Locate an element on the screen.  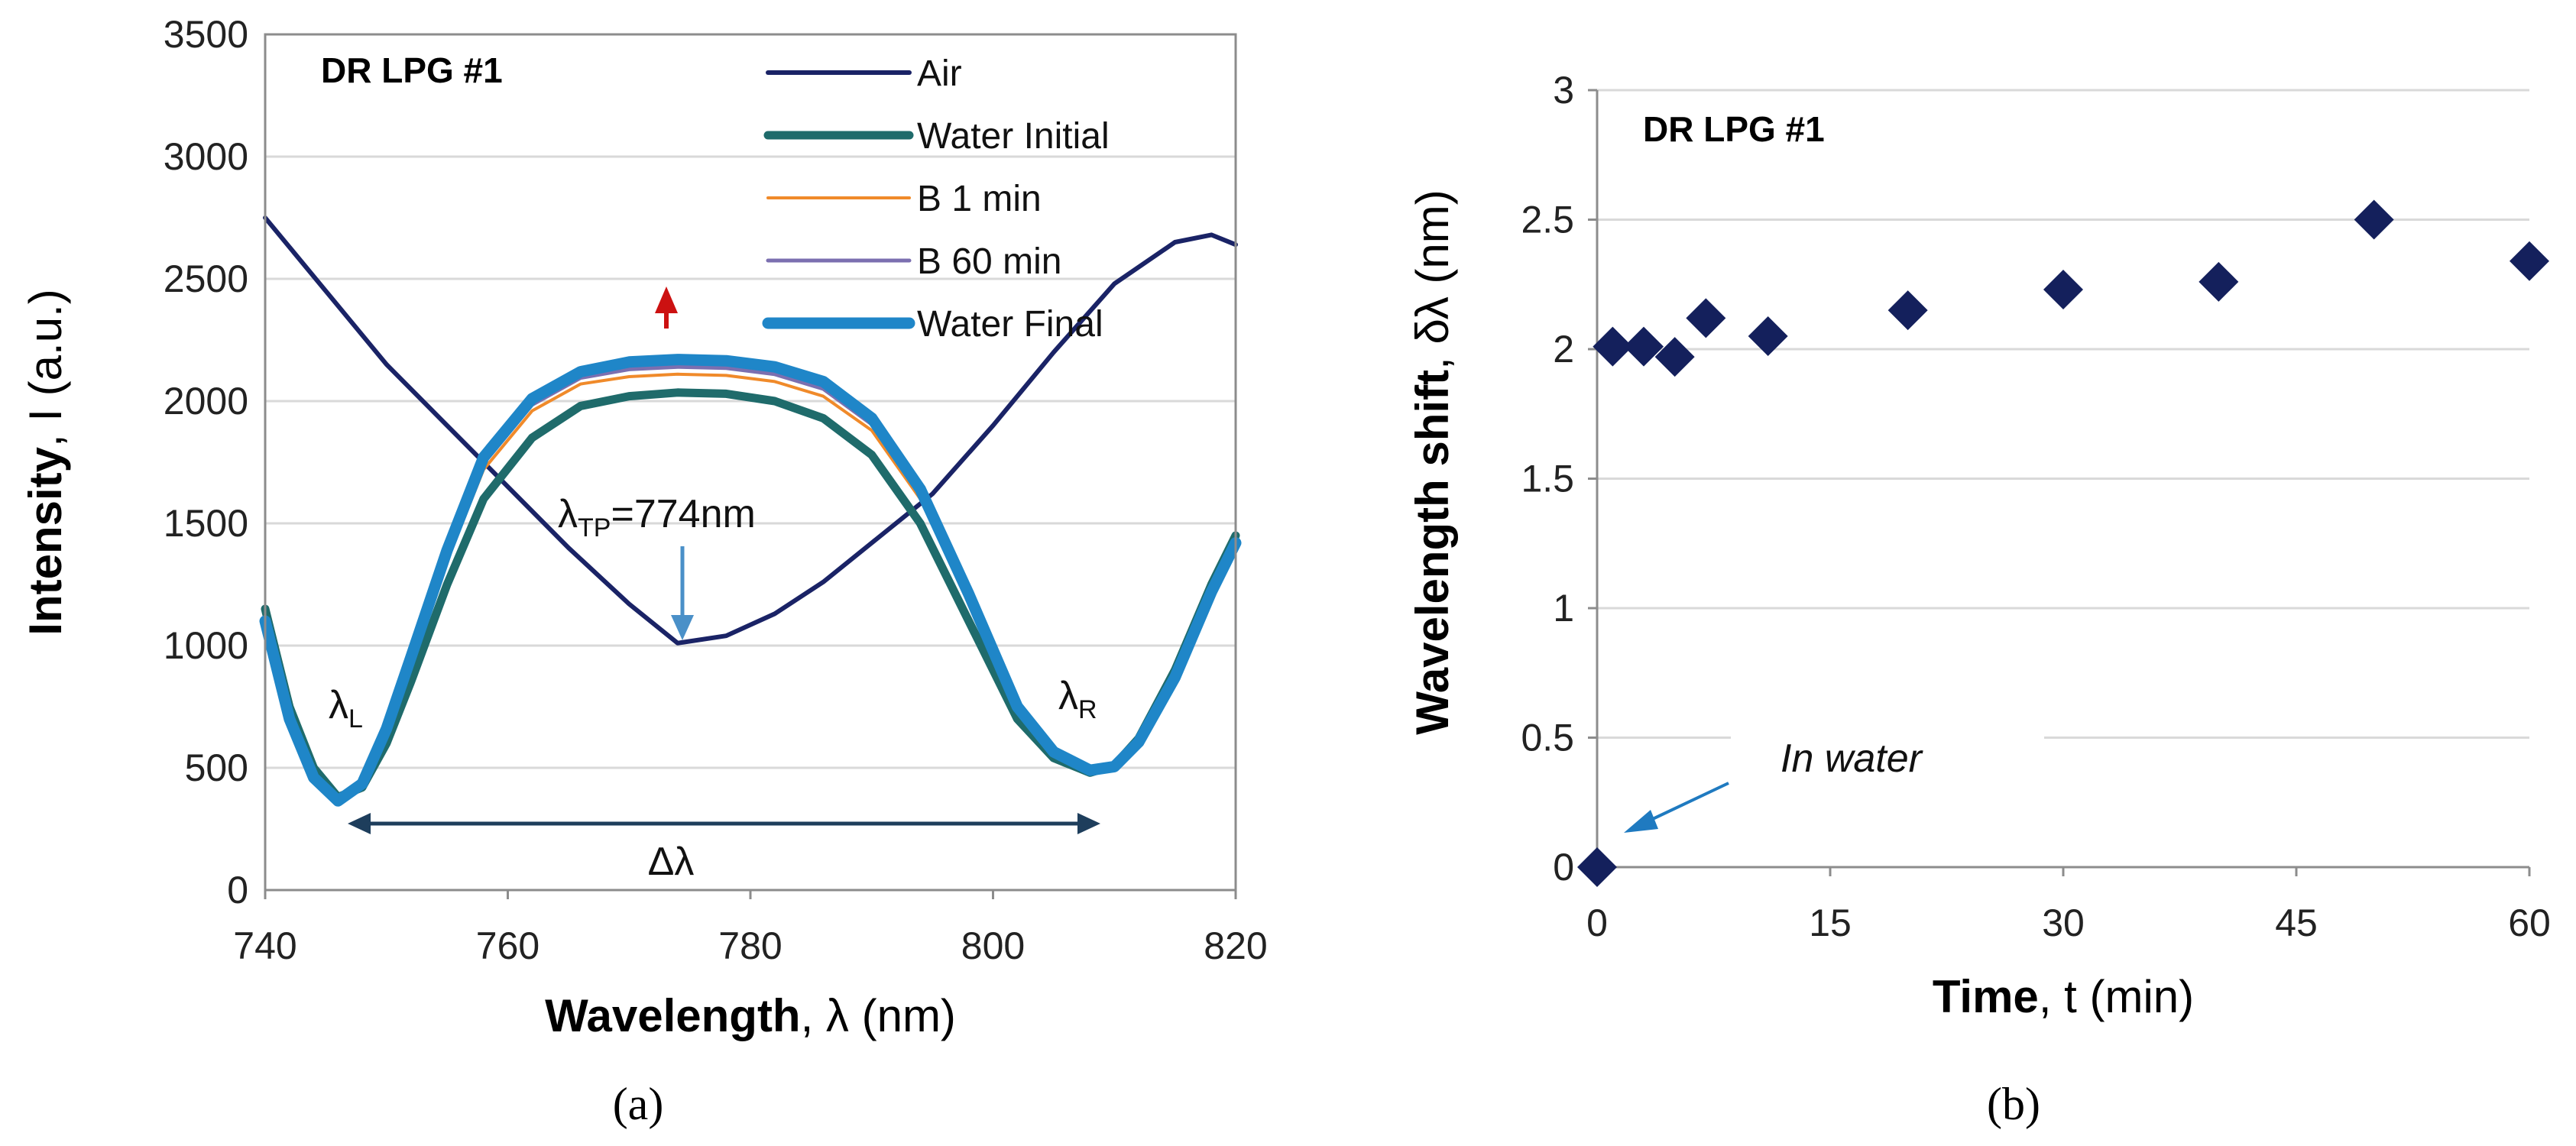
a-delta-lambda-arrowhead-right is located at coordinates (1088, 823).